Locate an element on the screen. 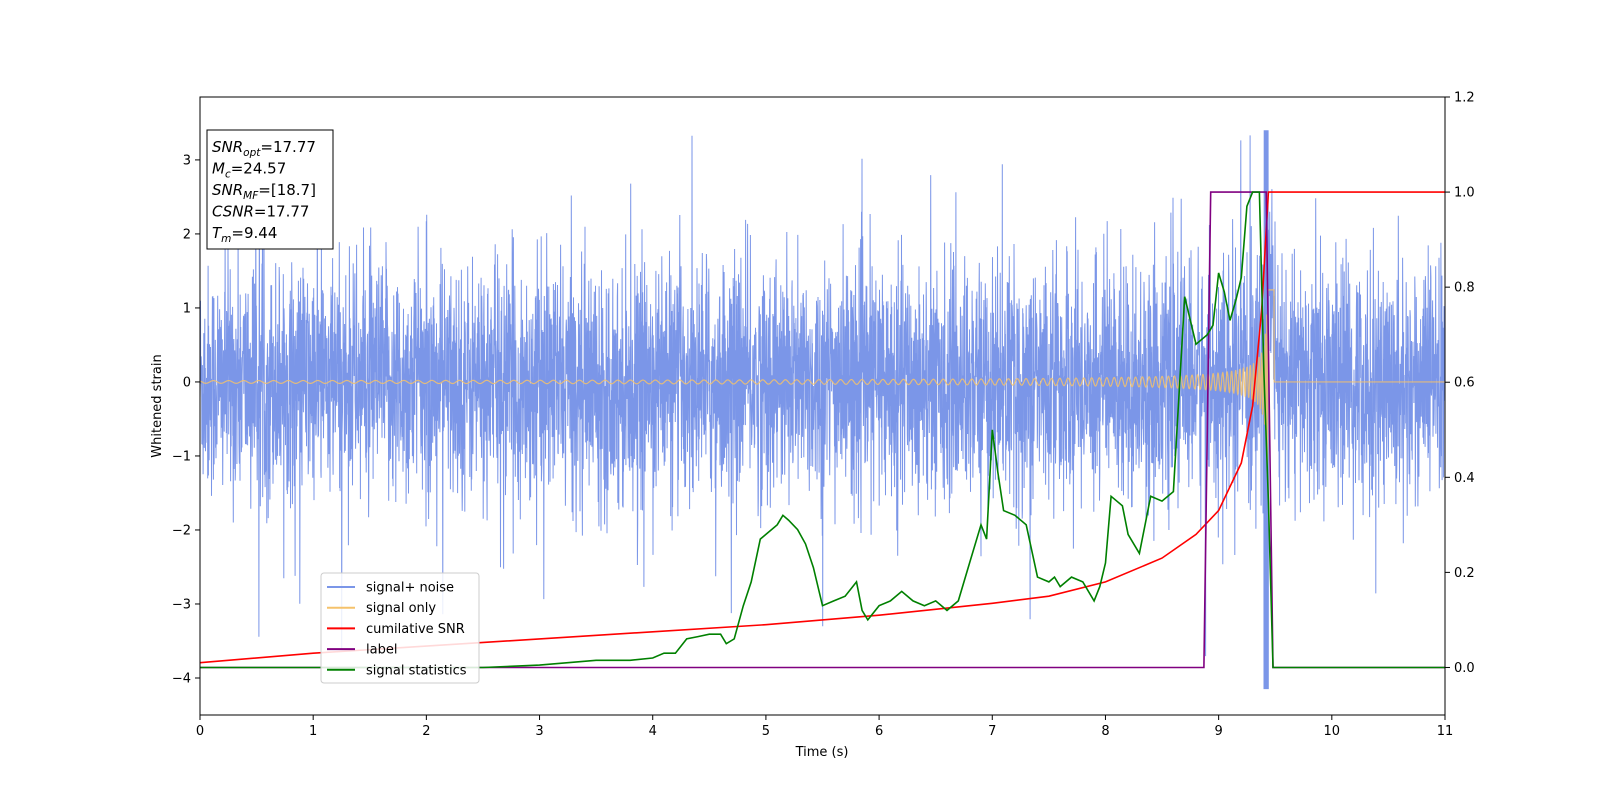 The width and height of the screenshot is (1600, 800). x-tick-label: 9 is located at coordinates (1218, 731).